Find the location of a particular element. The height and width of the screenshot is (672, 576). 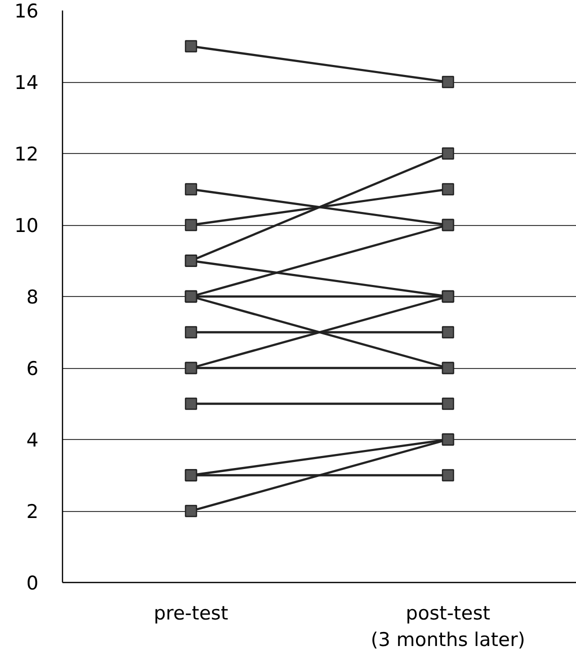

y-tick-label: 16 is located at coordinates (26, 11).